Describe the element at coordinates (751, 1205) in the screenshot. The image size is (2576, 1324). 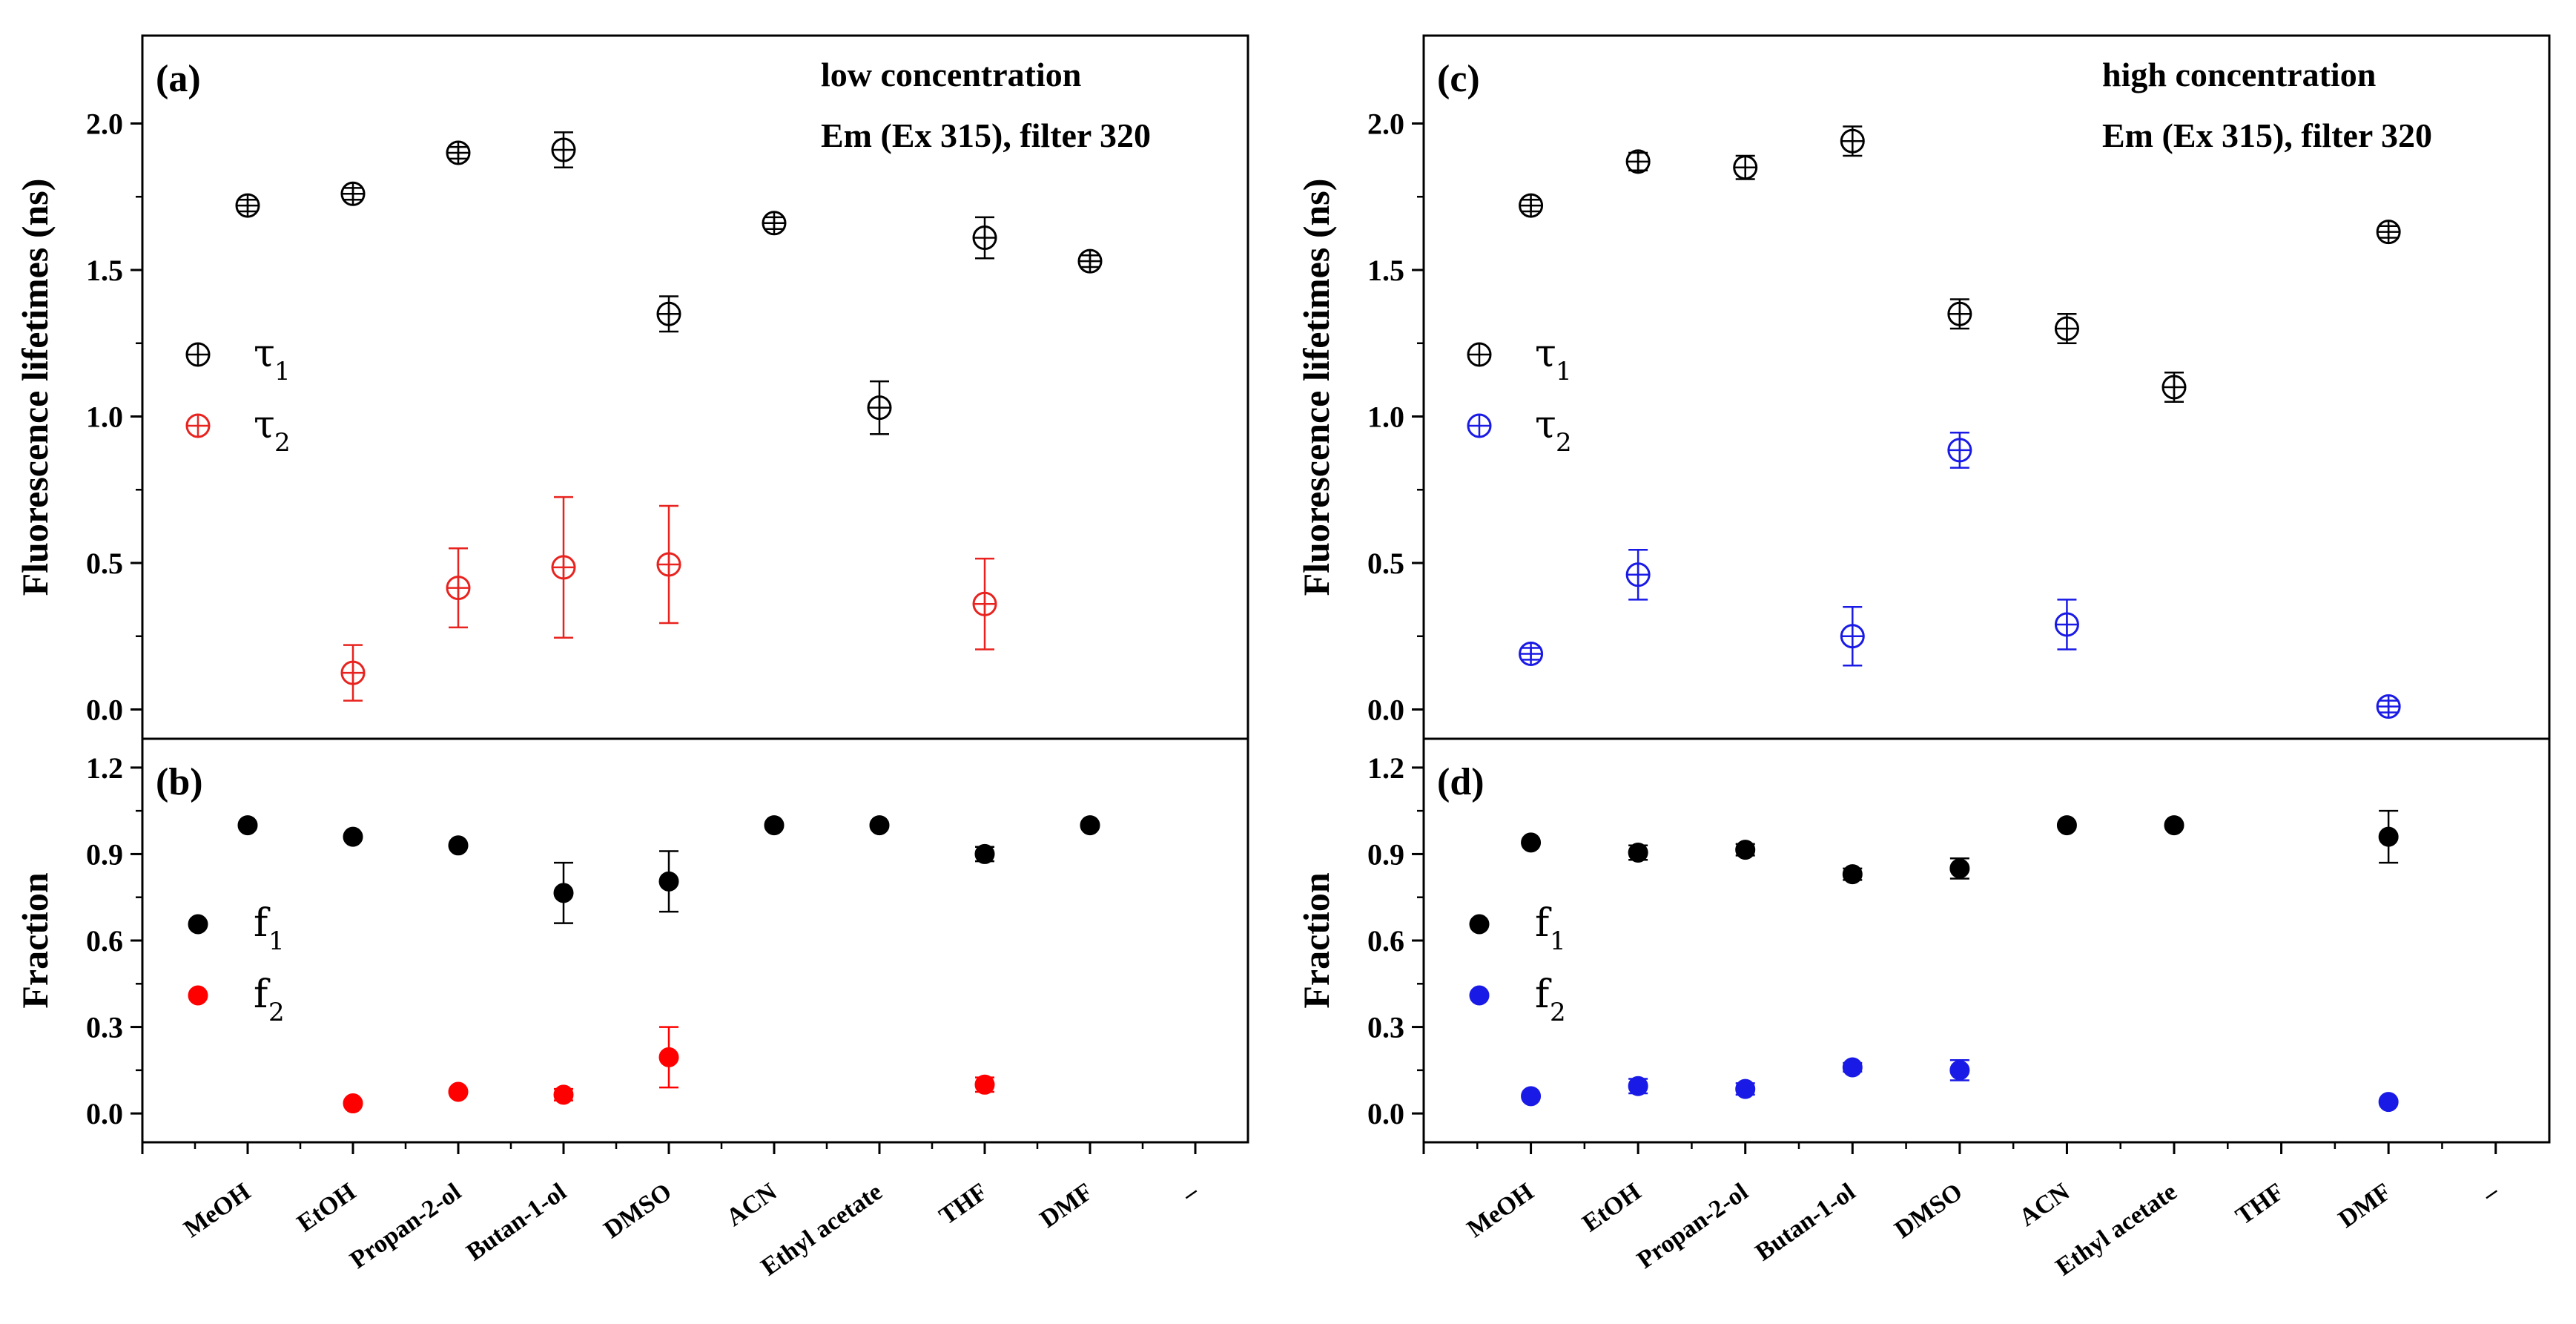
I see `x-tick-label: ACN` at that location.